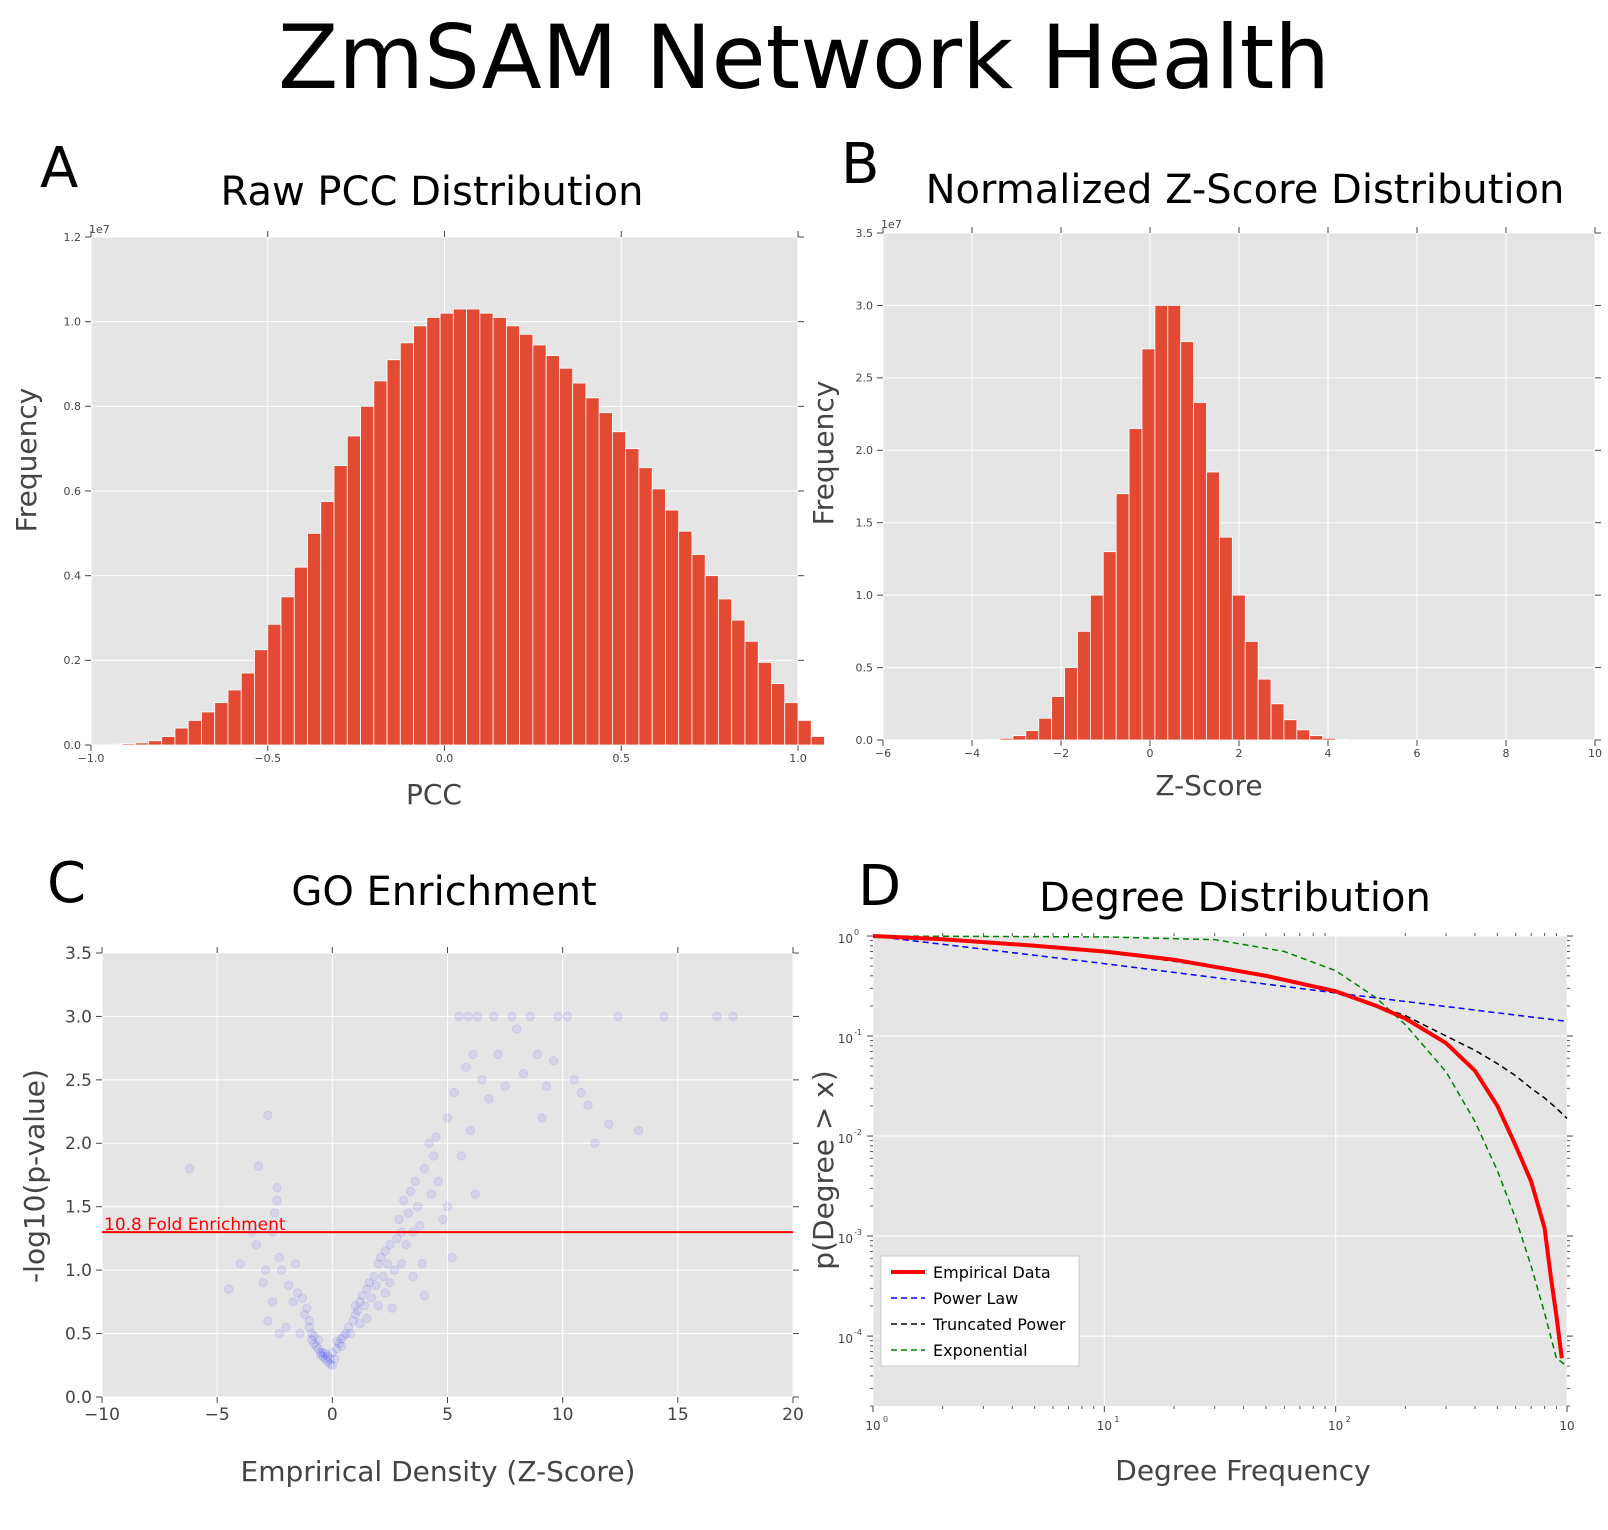 Image resolution: width=1608 pixels, height=1530 pixels. I want to click on x-tick-label: −1.0, so click(91, 758).